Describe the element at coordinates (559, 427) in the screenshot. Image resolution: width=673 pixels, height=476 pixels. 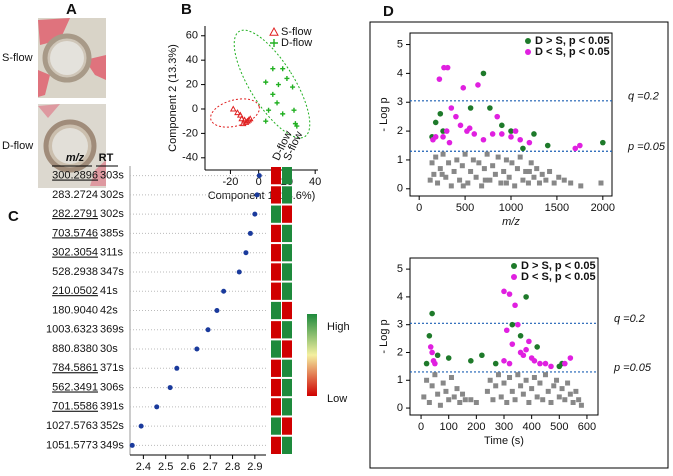
I see `x-tick-label: 500` at that location.